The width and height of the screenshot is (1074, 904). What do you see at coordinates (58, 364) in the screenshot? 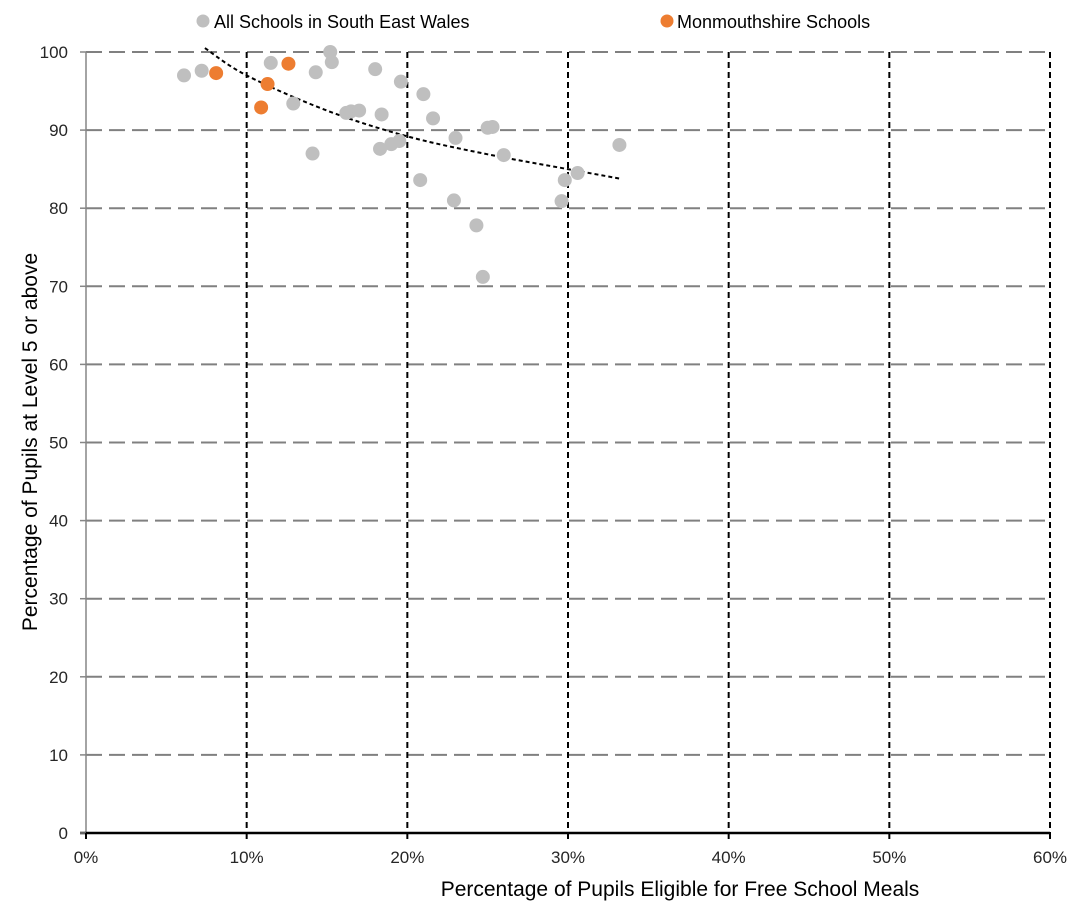
I see `y-tick-label: 60` at bounding box center [58, 364].